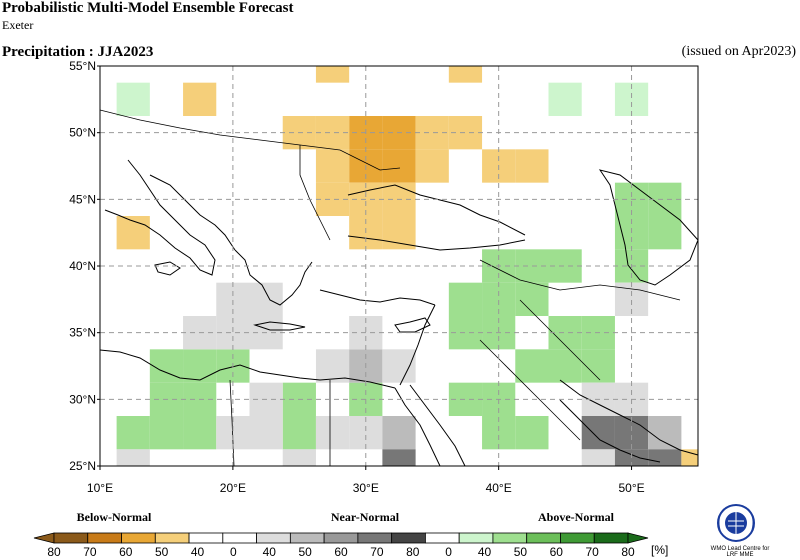  What do you see at coordinates (366, 488) in the screenshot?
I see `lon-tick-label: 30°E` at bounding box center [366, 488].